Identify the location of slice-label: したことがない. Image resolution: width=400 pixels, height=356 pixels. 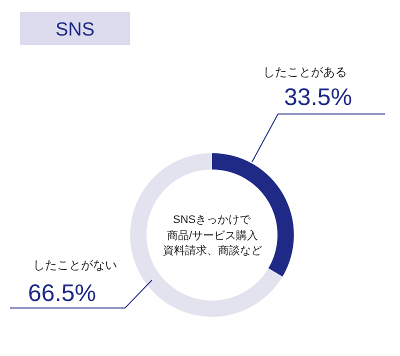
(75, 265).